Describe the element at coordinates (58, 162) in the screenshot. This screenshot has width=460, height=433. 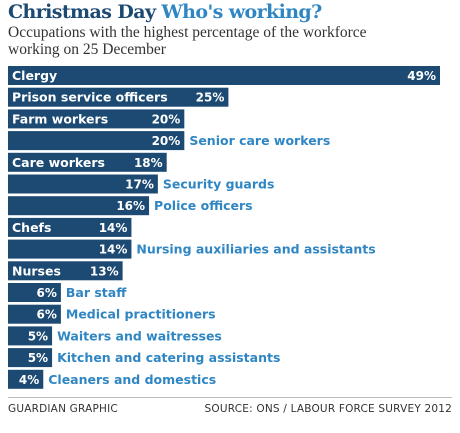
I see `category-label-4: Care workers` at that location.